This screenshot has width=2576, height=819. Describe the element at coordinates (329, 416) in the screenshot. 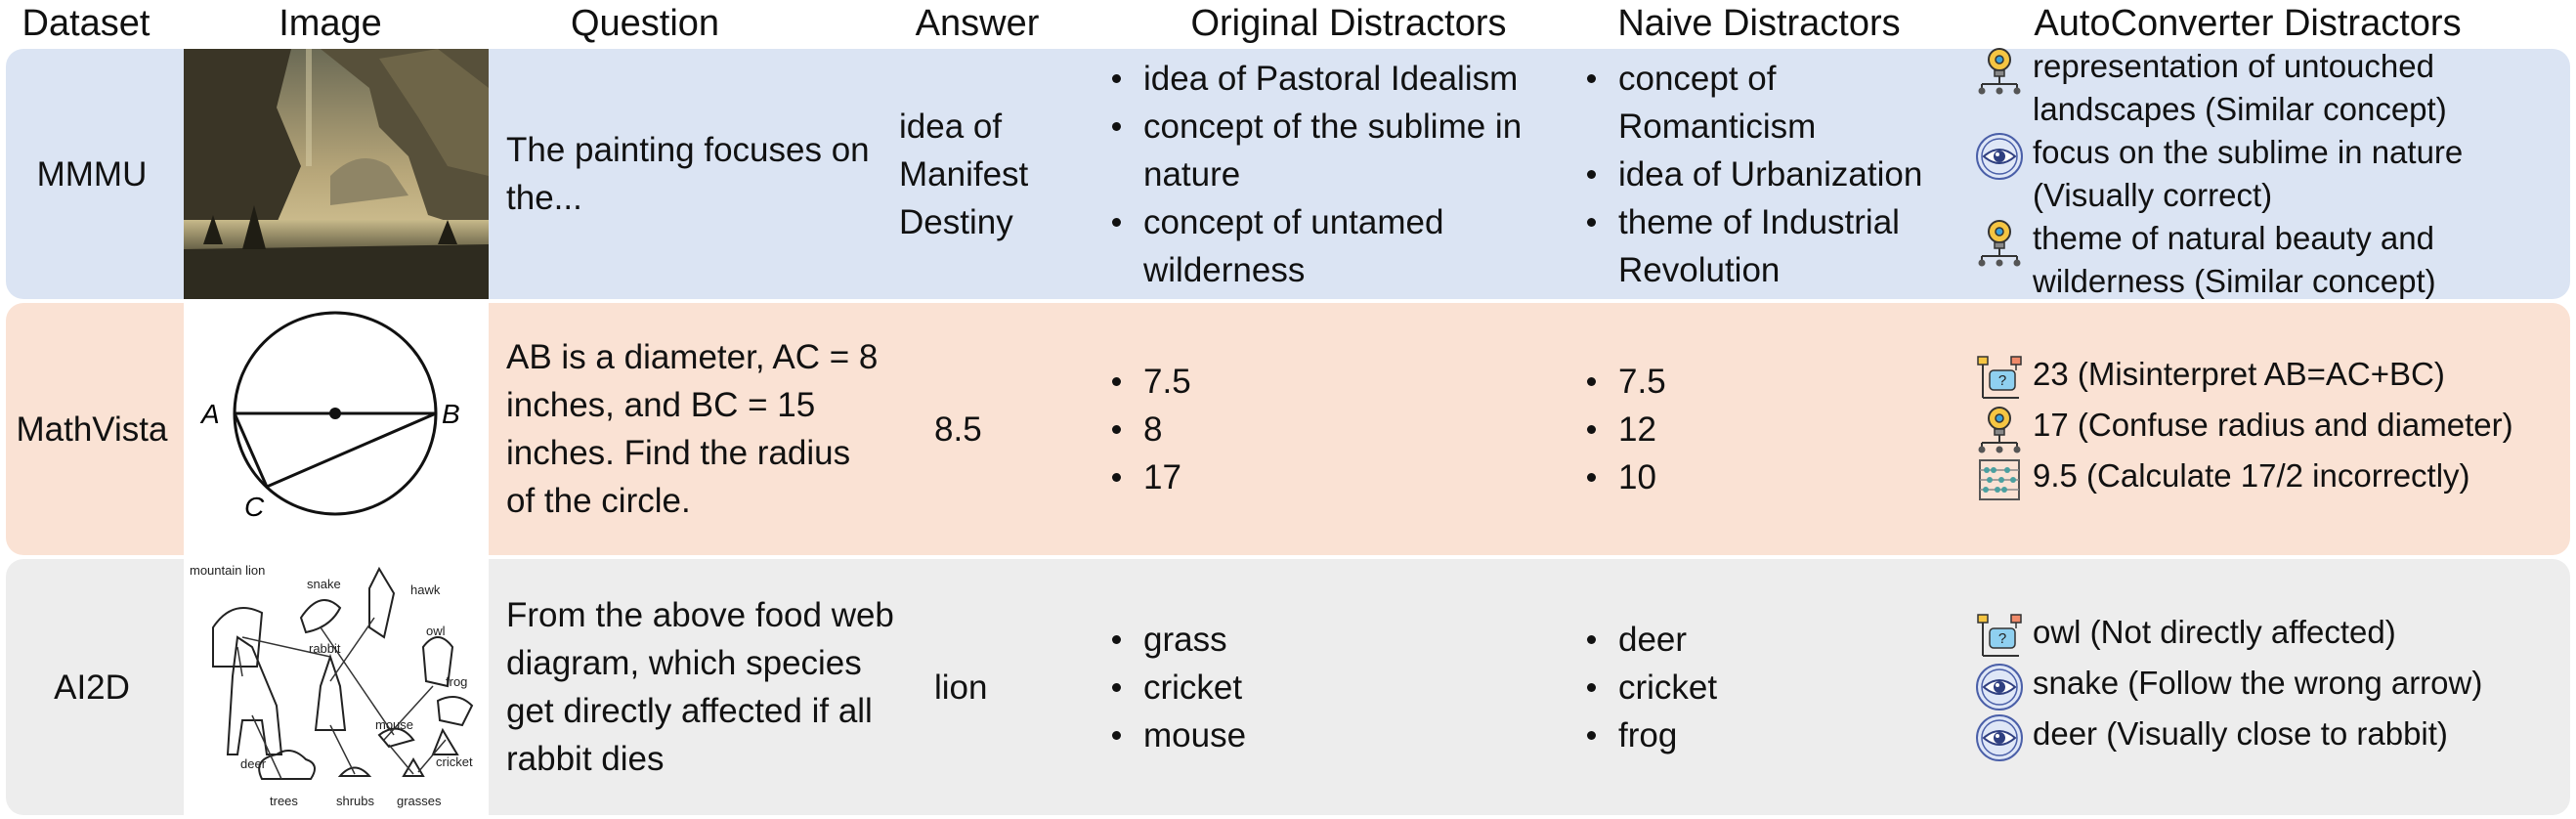

I see `circle-geometry-svg: A B C` at that location.